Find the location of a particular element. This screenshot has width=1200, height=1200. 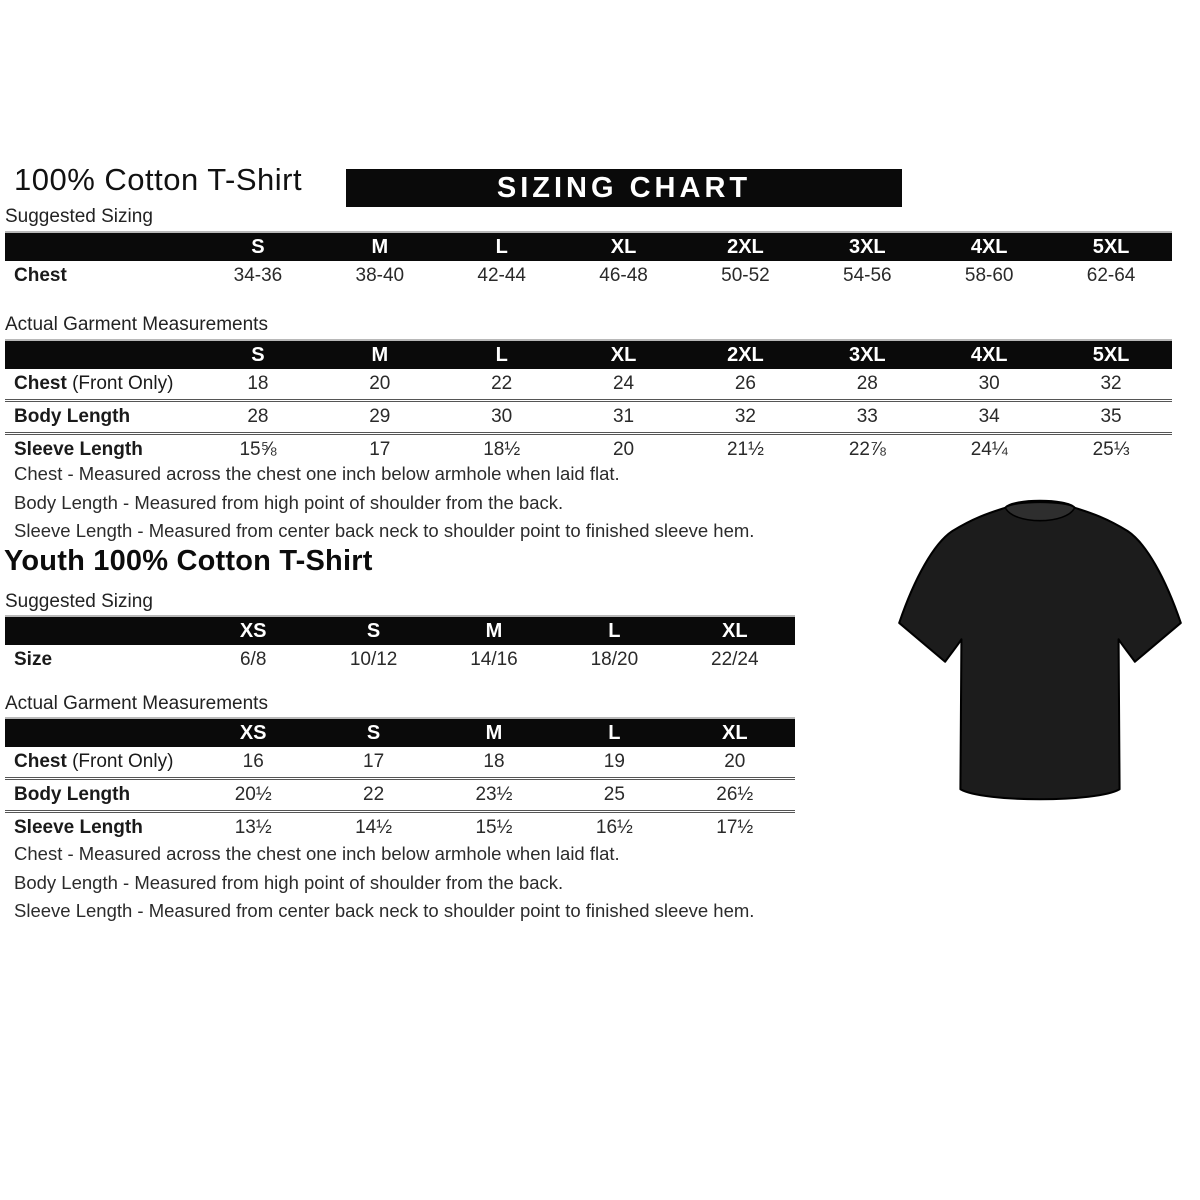

measurement-value: 34-36 is located at coordinates (258, 275).